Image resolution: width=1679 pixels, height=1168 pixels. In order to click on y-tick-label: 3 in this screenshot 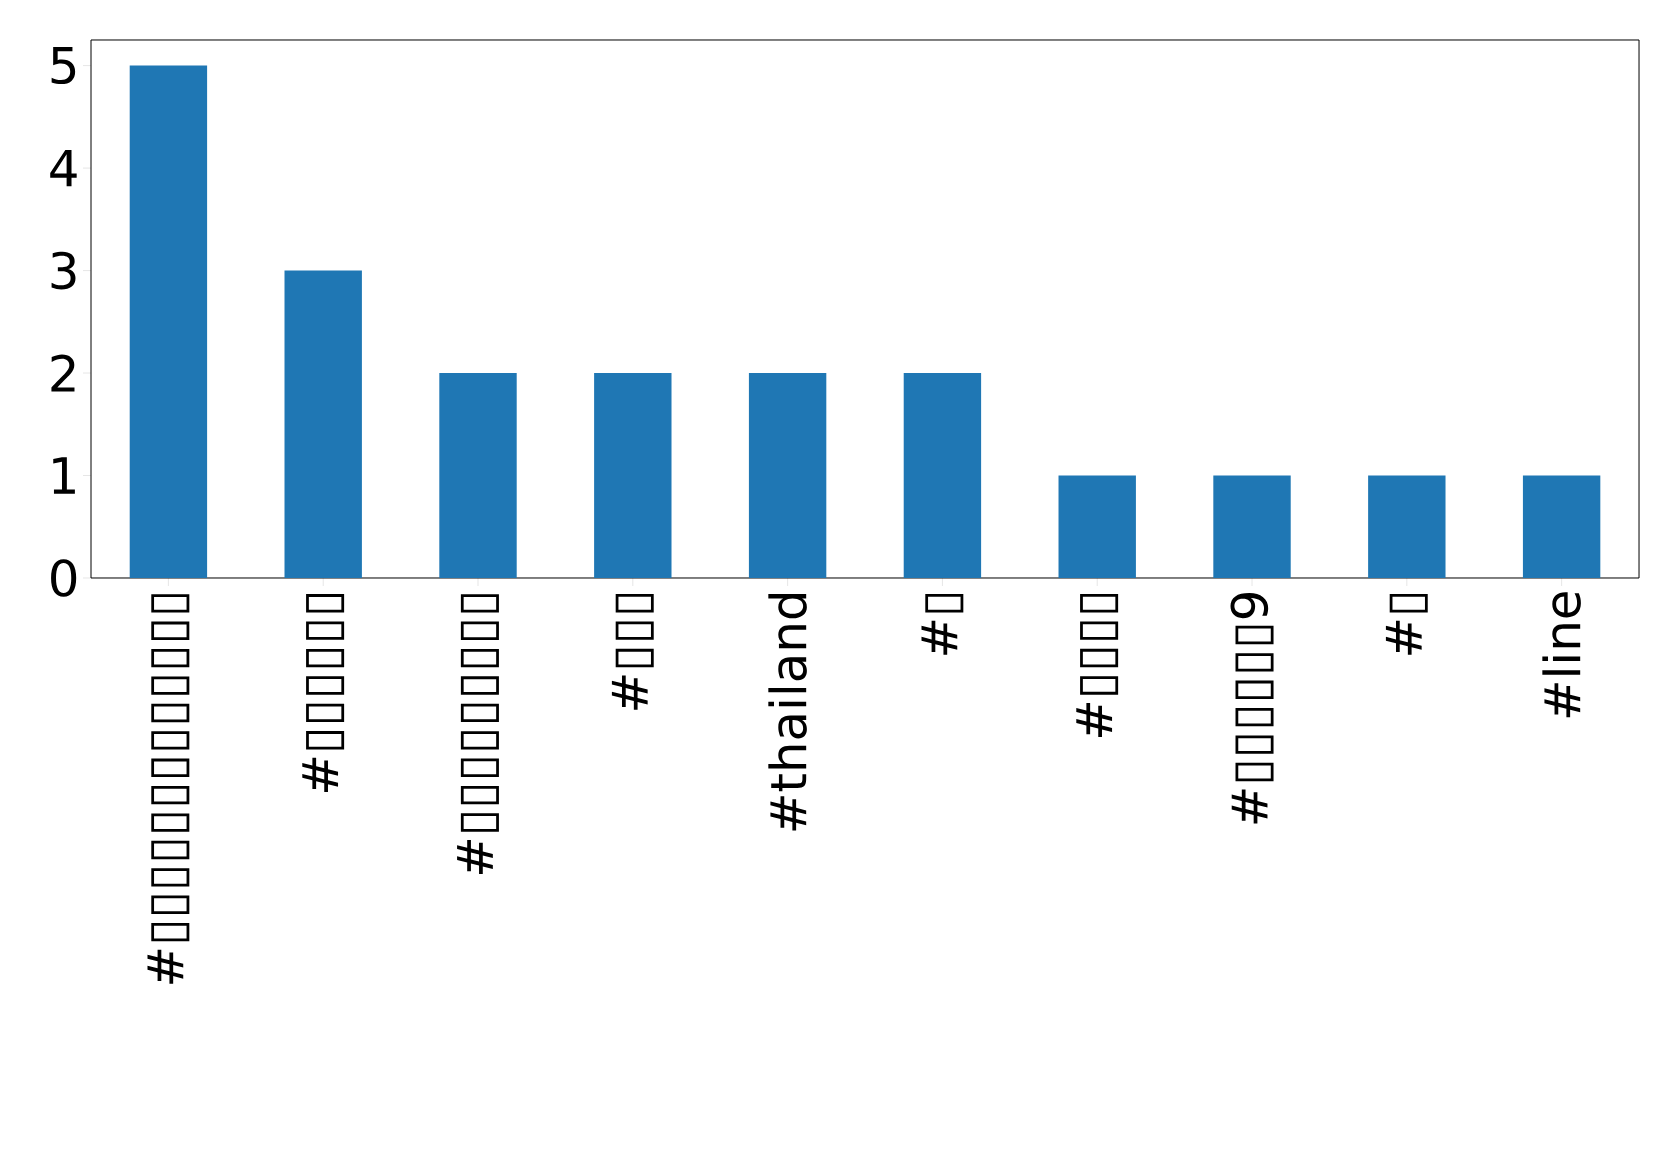, I will do `click(63, 270)`.